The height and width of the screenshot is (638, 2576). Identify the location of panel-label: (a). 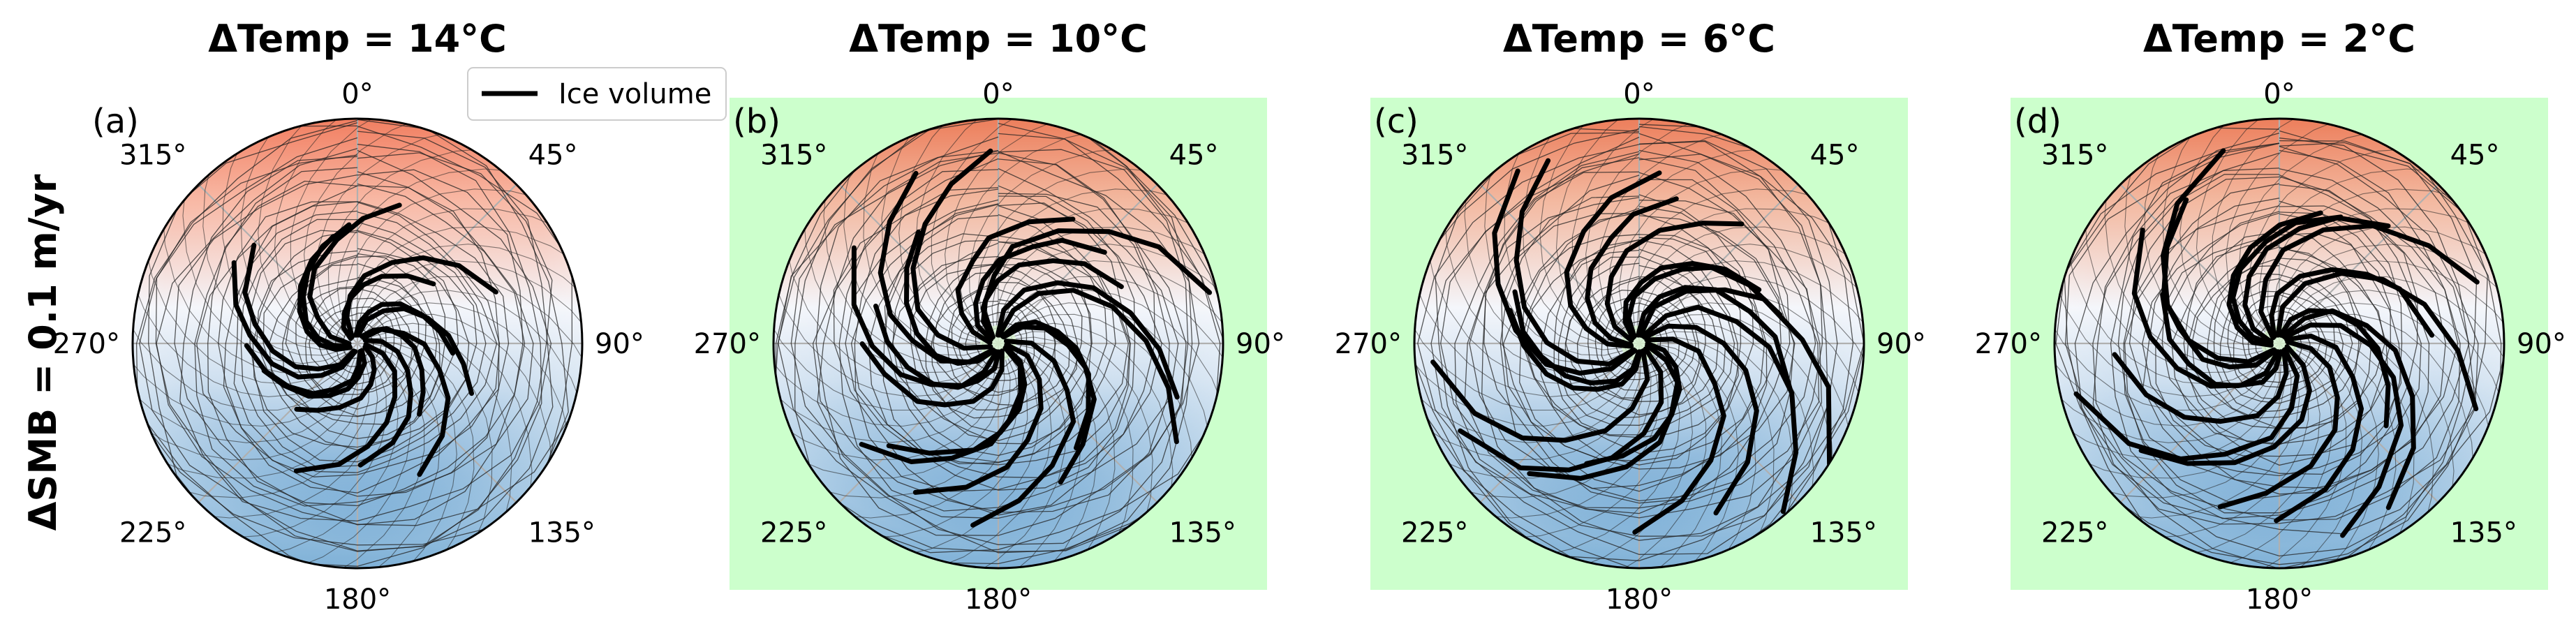
(115, 121).